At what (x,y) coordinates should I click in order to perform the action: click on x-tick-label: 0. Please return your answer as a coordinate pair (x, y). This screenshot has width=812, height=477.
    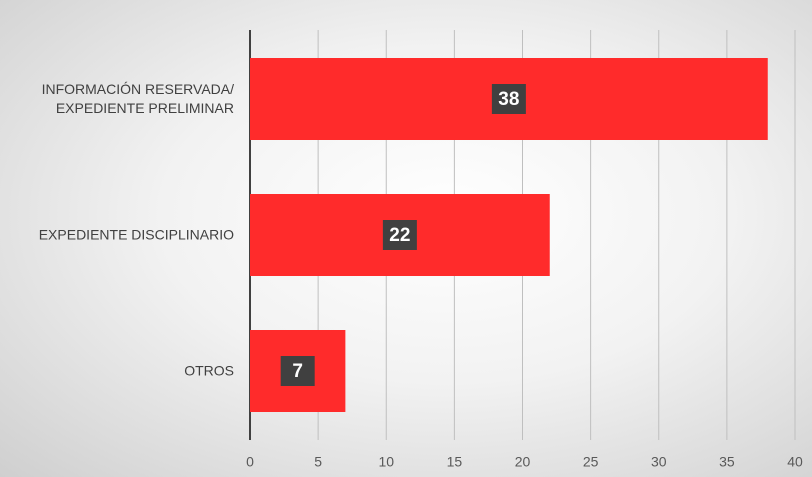
    Looking at the image, I should click on (250, 462).